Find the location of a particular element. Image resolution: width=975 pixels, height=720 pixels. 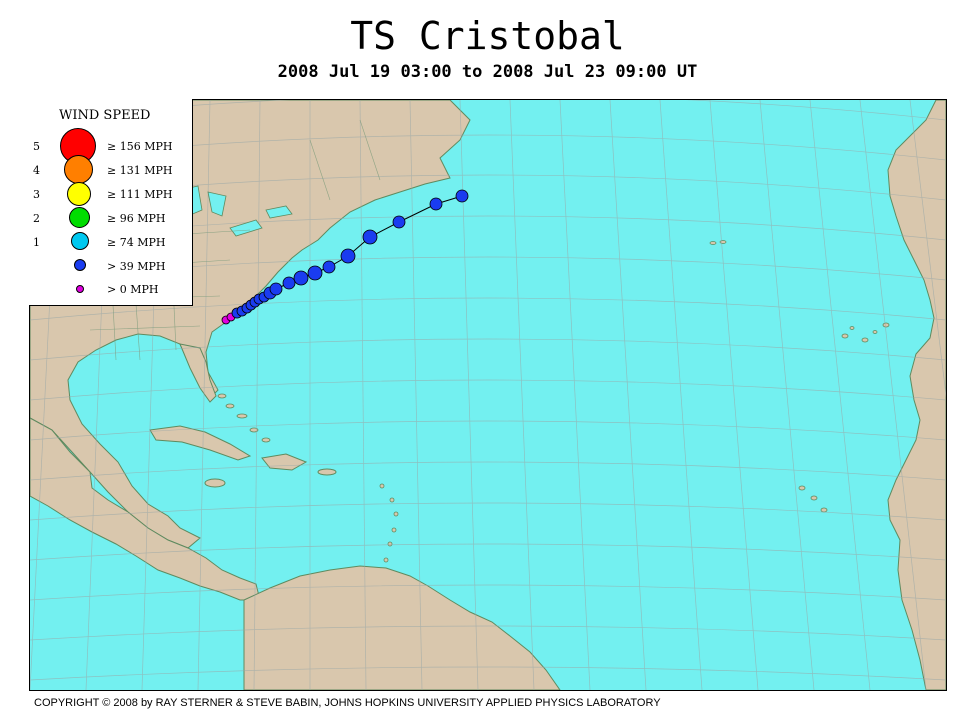

legend-label-cat2: ≥ 96 MPH is located at coordinates (136, 218).